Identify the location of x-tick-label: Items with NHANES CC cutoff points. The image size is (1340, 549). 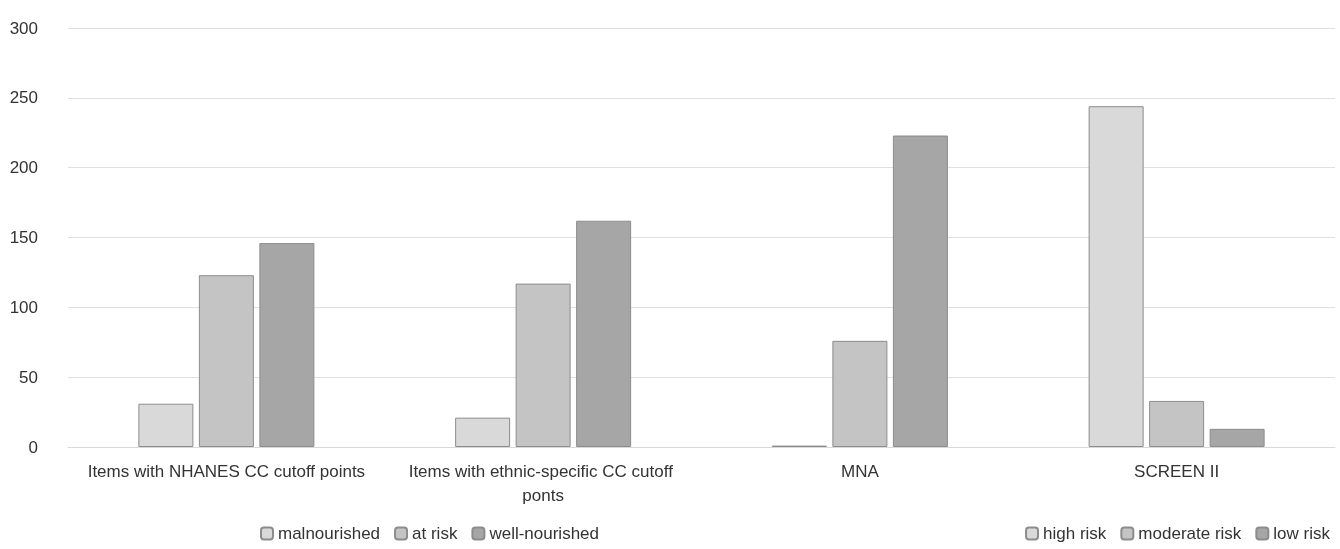
(226, 471).